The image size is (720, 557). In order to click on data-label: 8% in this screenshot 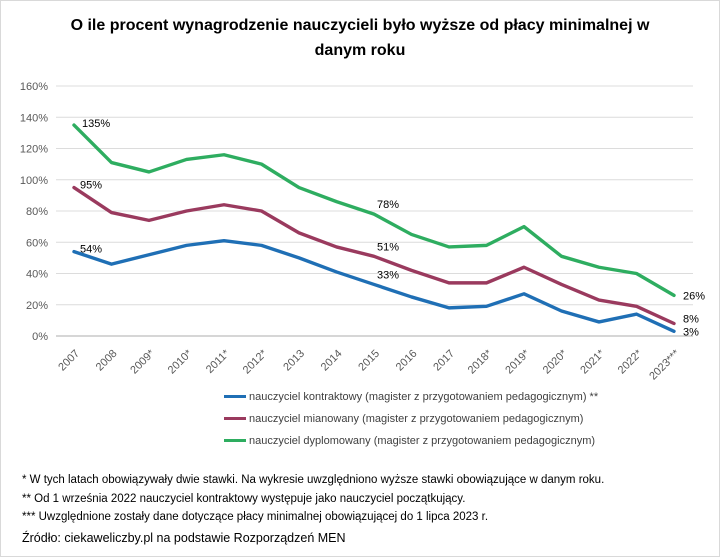, I will do `click(691, 320)`.